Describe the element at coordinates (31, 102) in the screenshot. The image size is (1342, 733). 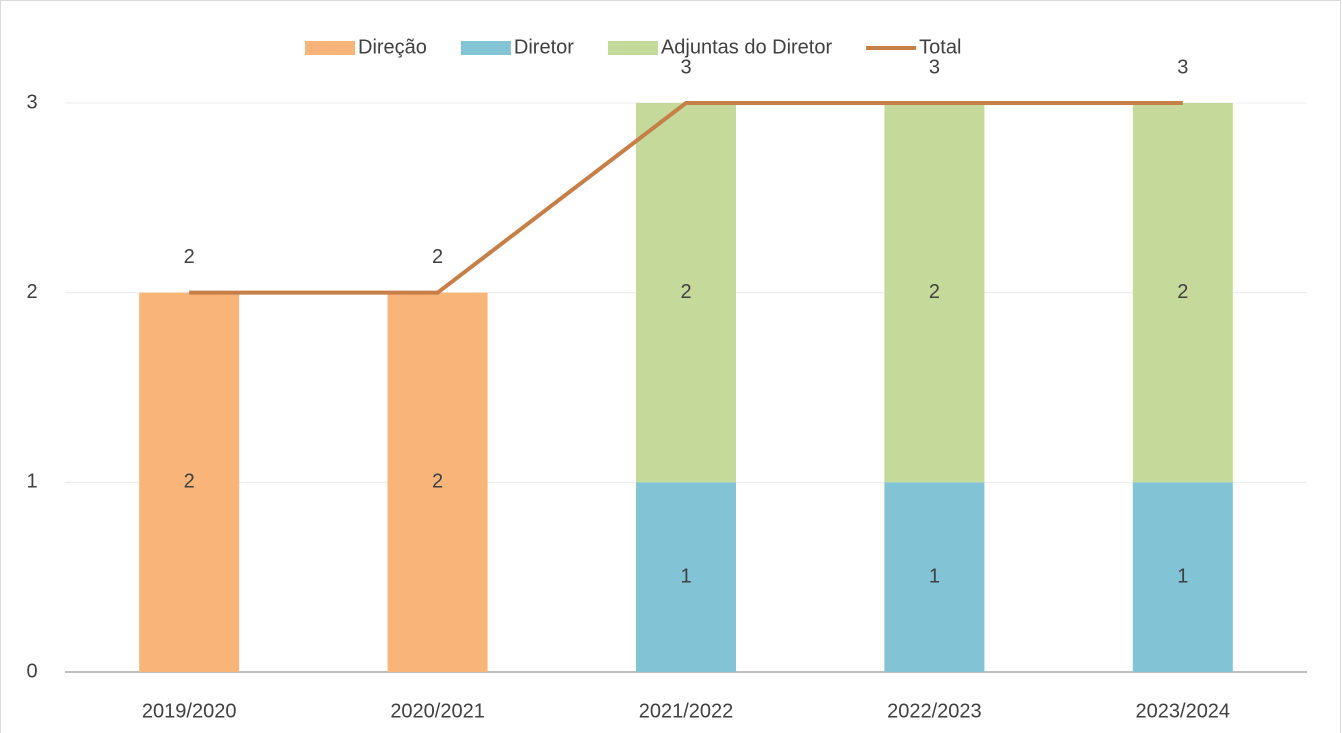
I see `y-tick-label: 3` at that location.